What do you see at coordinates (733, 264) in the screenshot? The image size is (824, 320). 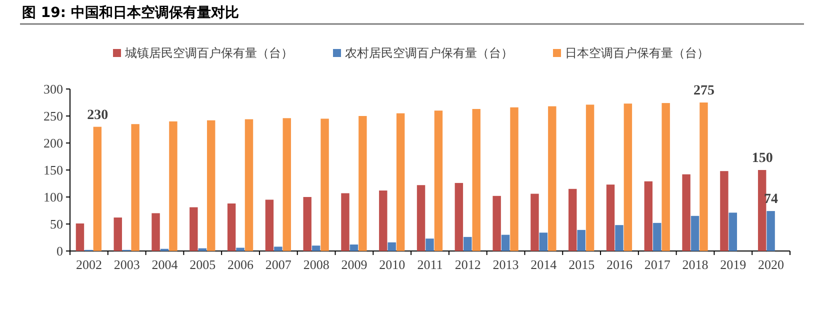 I see `x-tick-label: 2019` at bounding box center [733, 264].